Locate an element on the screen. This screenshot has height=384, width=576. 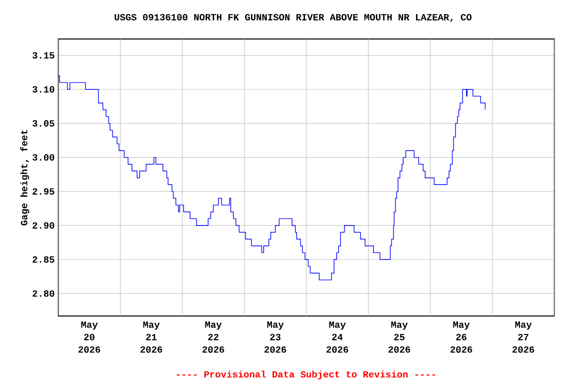
x-tick-label: May 24 2026 is located at coordinates (337, 337).